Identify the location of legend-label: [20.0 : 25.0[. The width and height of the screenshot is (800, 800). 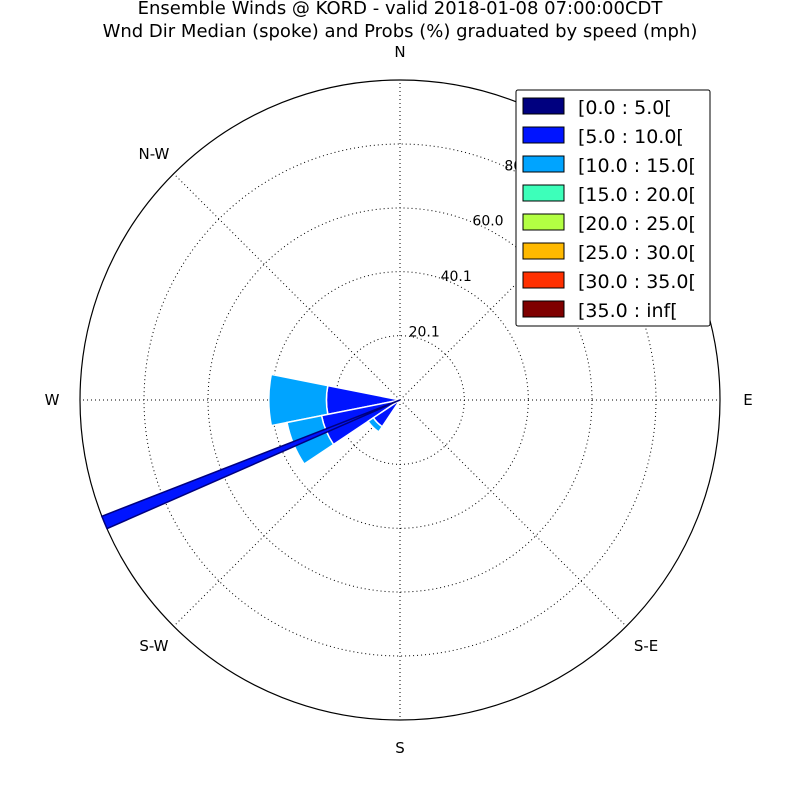
(637, 224).